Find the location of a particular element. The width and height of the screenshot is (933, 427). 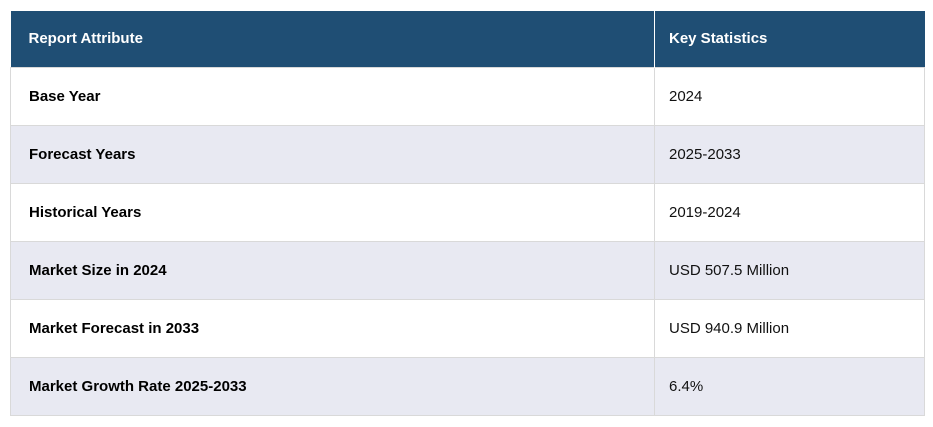

value-base-year: 2024 is located at coordinates (789, 96).